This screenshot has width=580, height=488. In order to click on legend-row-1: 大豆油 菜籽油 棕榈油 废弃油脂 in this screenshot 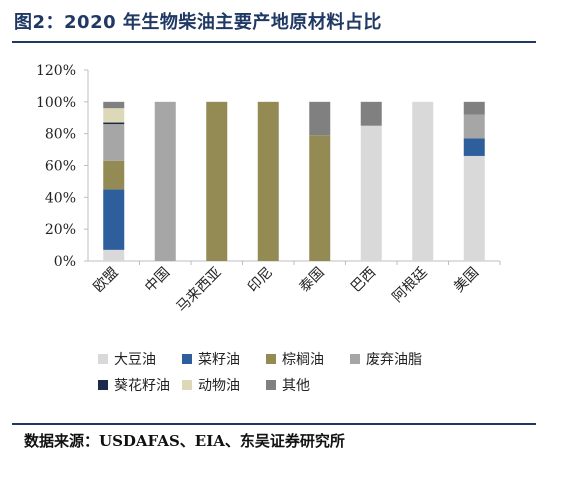, I will do `click(313, 359)`.